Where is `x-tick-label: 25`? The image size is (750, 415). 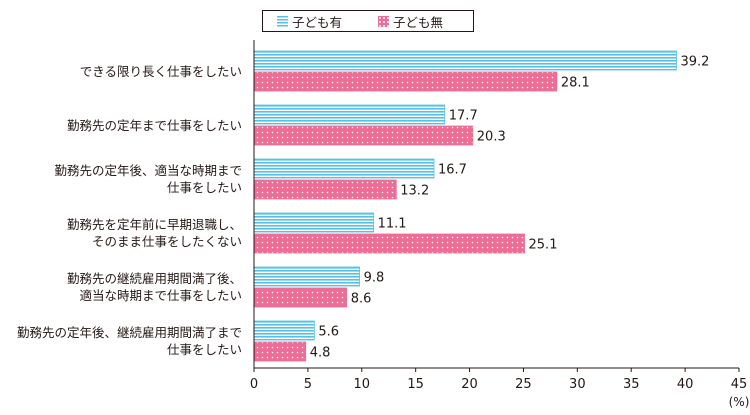 x-tick-label: 25 is located at coordinates (523, 384).